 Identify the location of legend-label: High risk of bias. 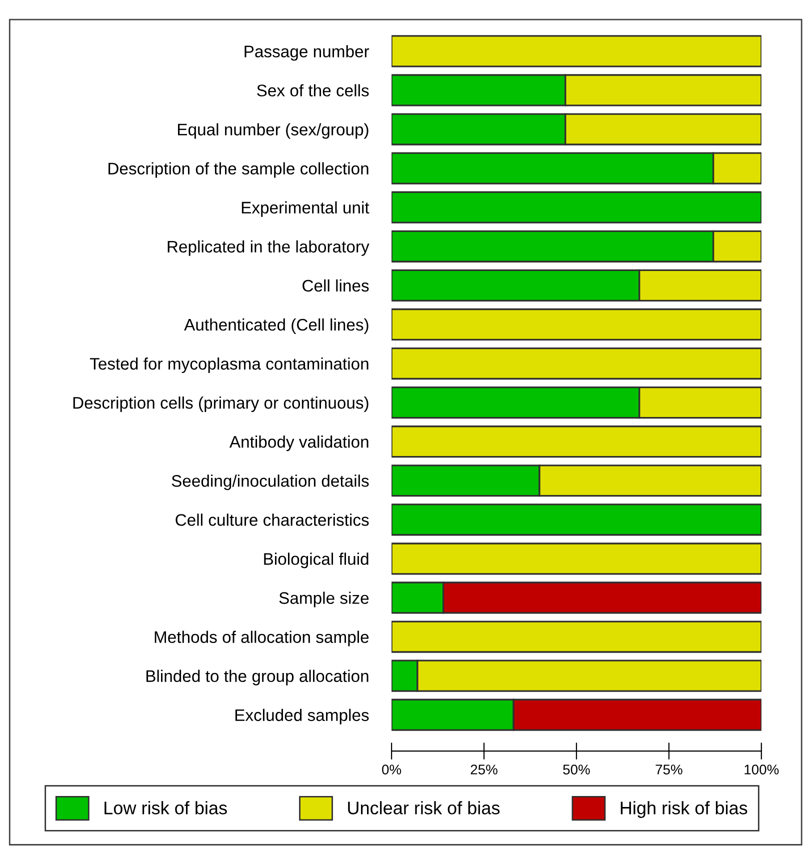
(684, 809).